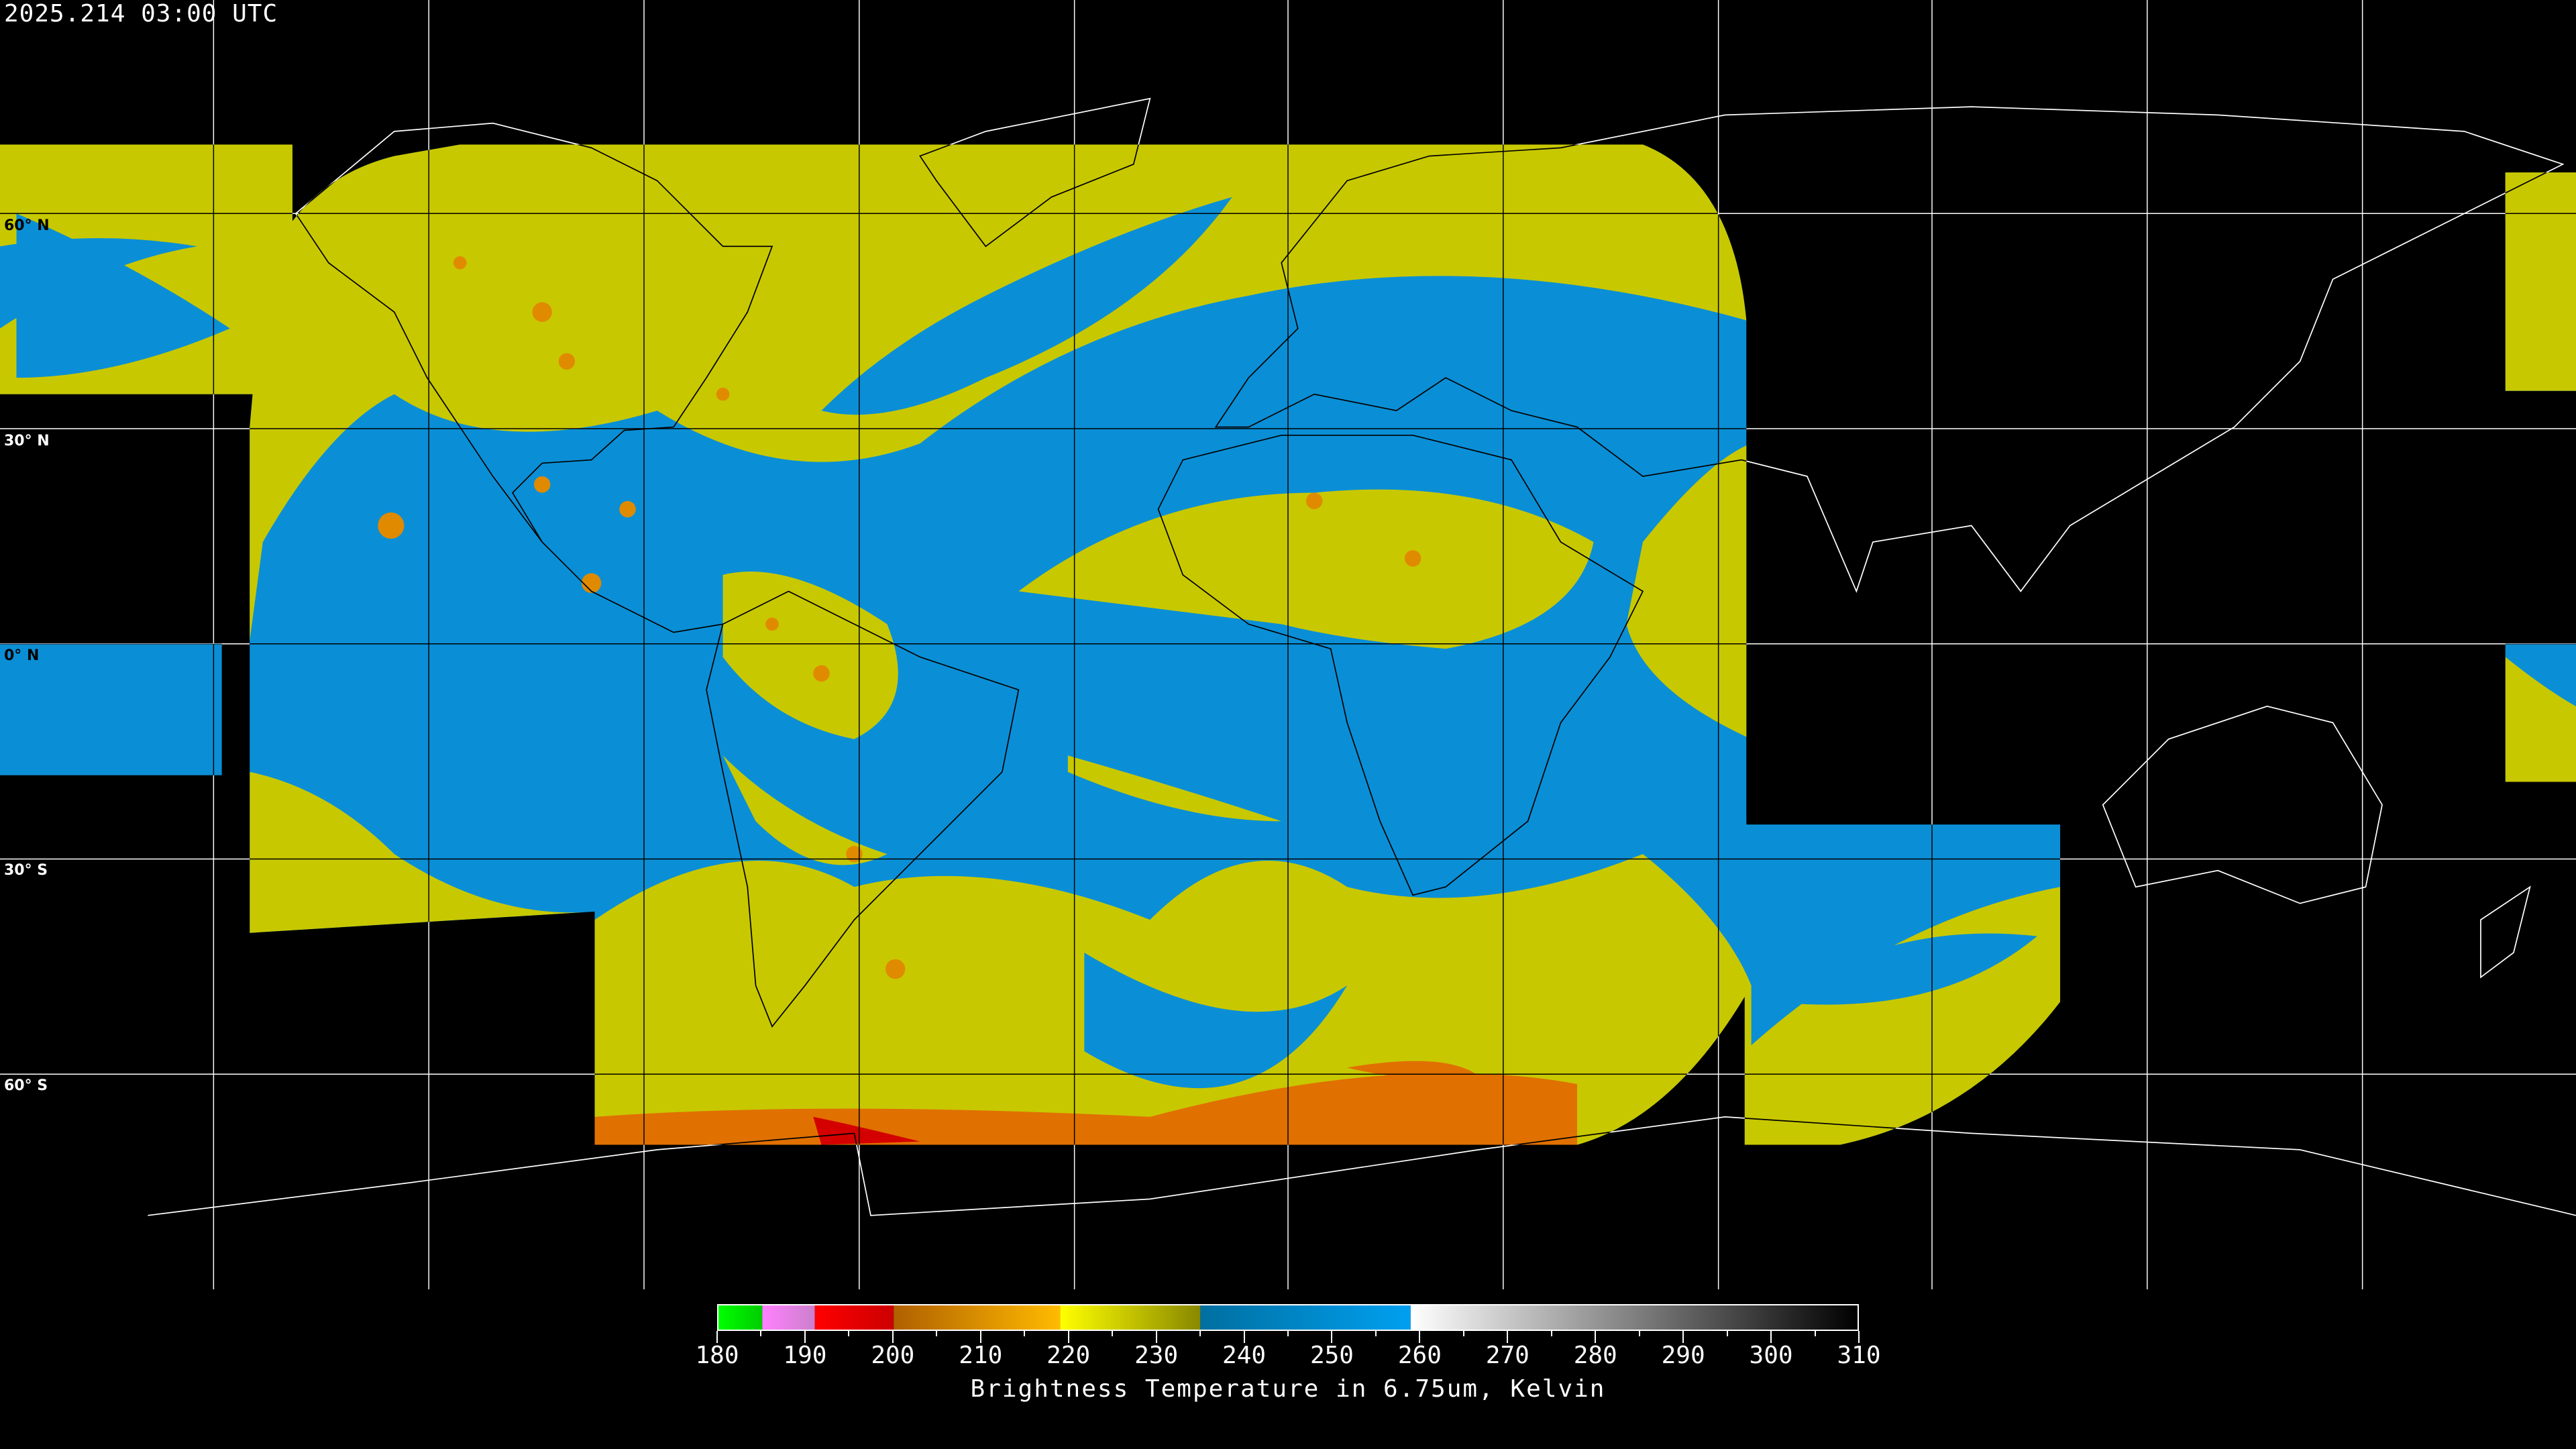 This screenshot has height=1449, width=2576. Describe the element at coordinates (1331, 1355) in the screenshot. I see `colorbar-tick-label: 250` at that location.